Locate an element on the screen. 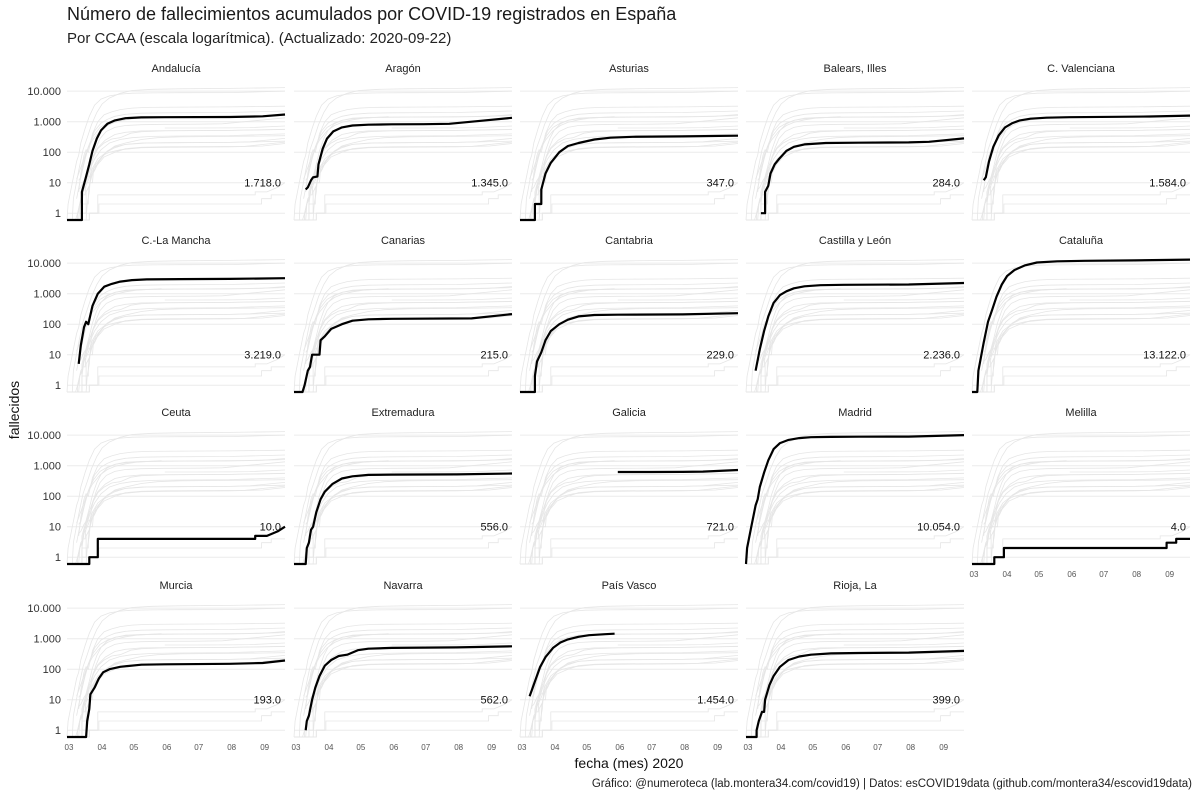 The width and height of the screenshot is (1200, 800). x-tick-label: 08 is located at coordinates (458, 747).